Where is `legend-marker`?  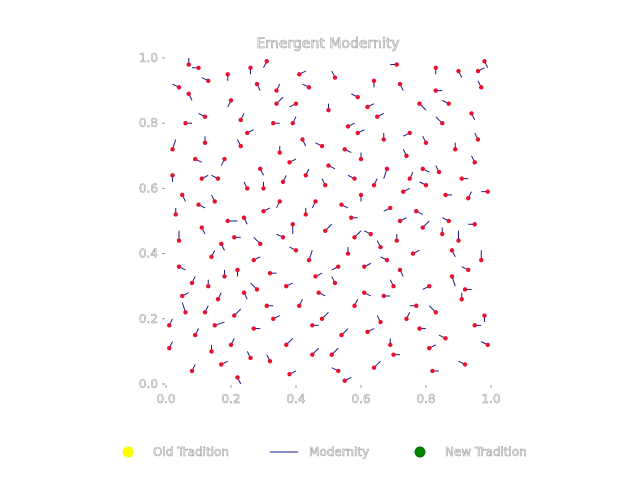 legend-marker is located at coordinates (128, 452).